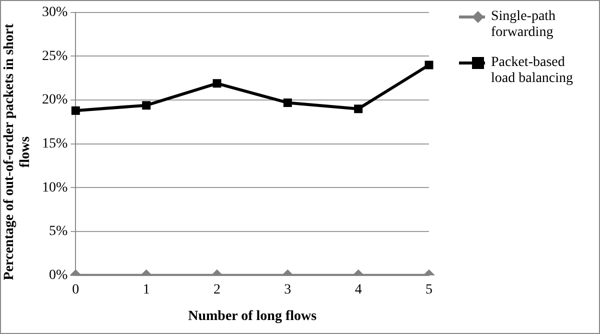 Image resolution: width=600 pixels, height=334 pixels. I want to click on y-tick-label: 25%, so click(55, 56).